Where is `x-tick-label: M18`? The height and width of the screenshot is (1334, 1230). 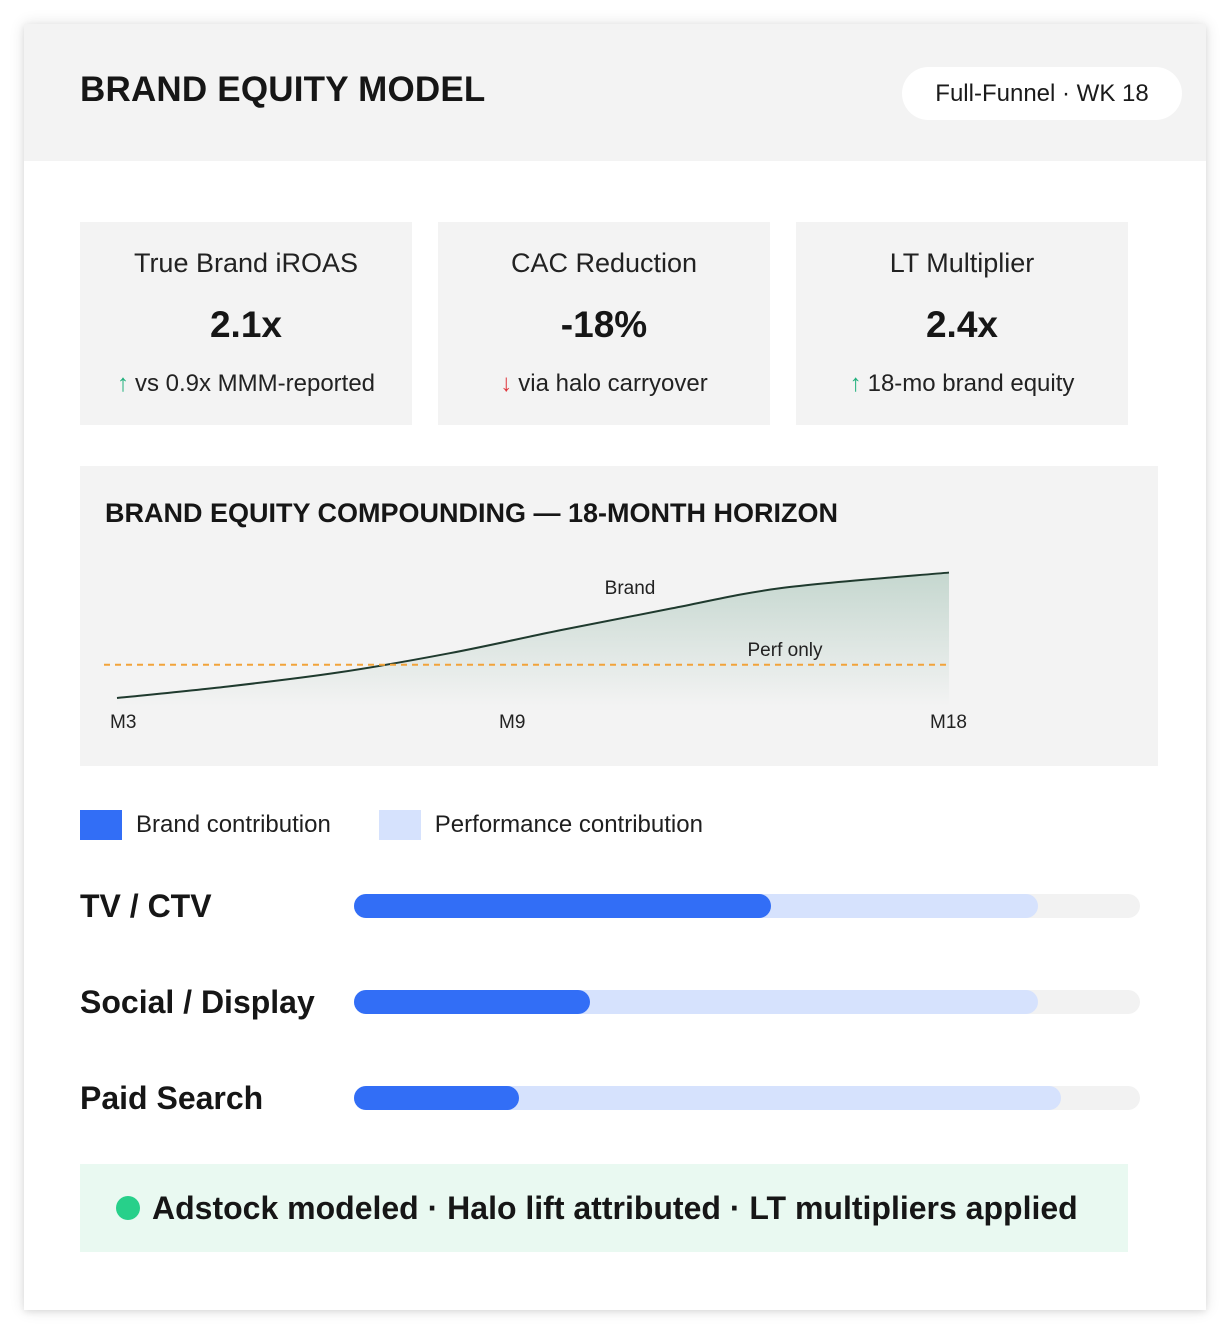
x-tick-label: M18 is located at coordinates (948, 722).